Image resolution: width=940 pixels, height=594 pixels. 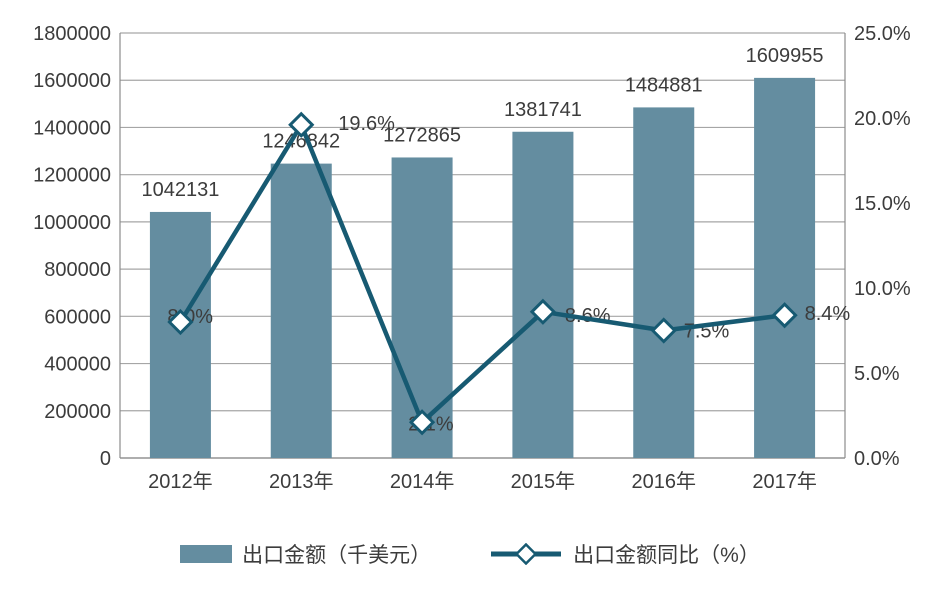 I want to click on x-axis-label: 2013年, so click(x=301, y=481).